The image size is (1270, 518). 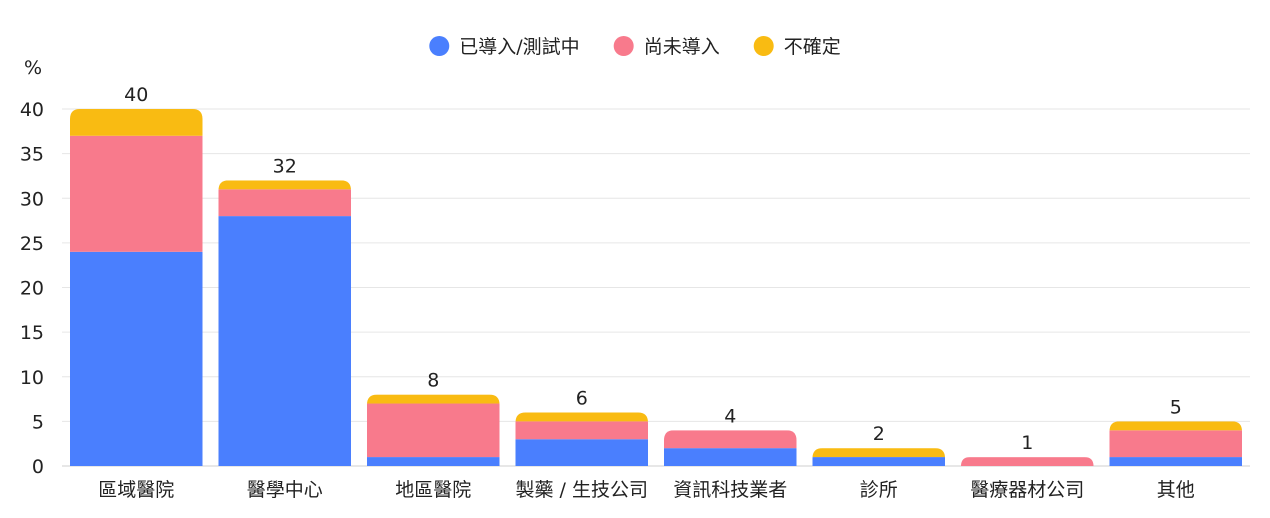 What do you see at coordinates (1027, 490) in the screenshot?
I see `x-category-label: 醫療器材公司` at bounding box center [1027, 490].